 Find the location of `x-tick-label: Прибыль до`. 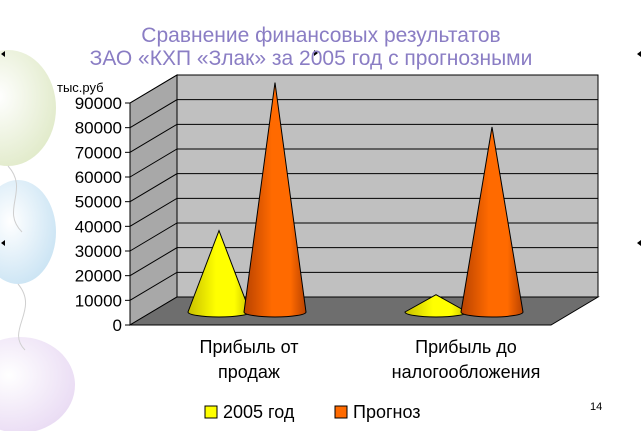

x-tick-label: Прибыль до is located at coordinates (466, 347).